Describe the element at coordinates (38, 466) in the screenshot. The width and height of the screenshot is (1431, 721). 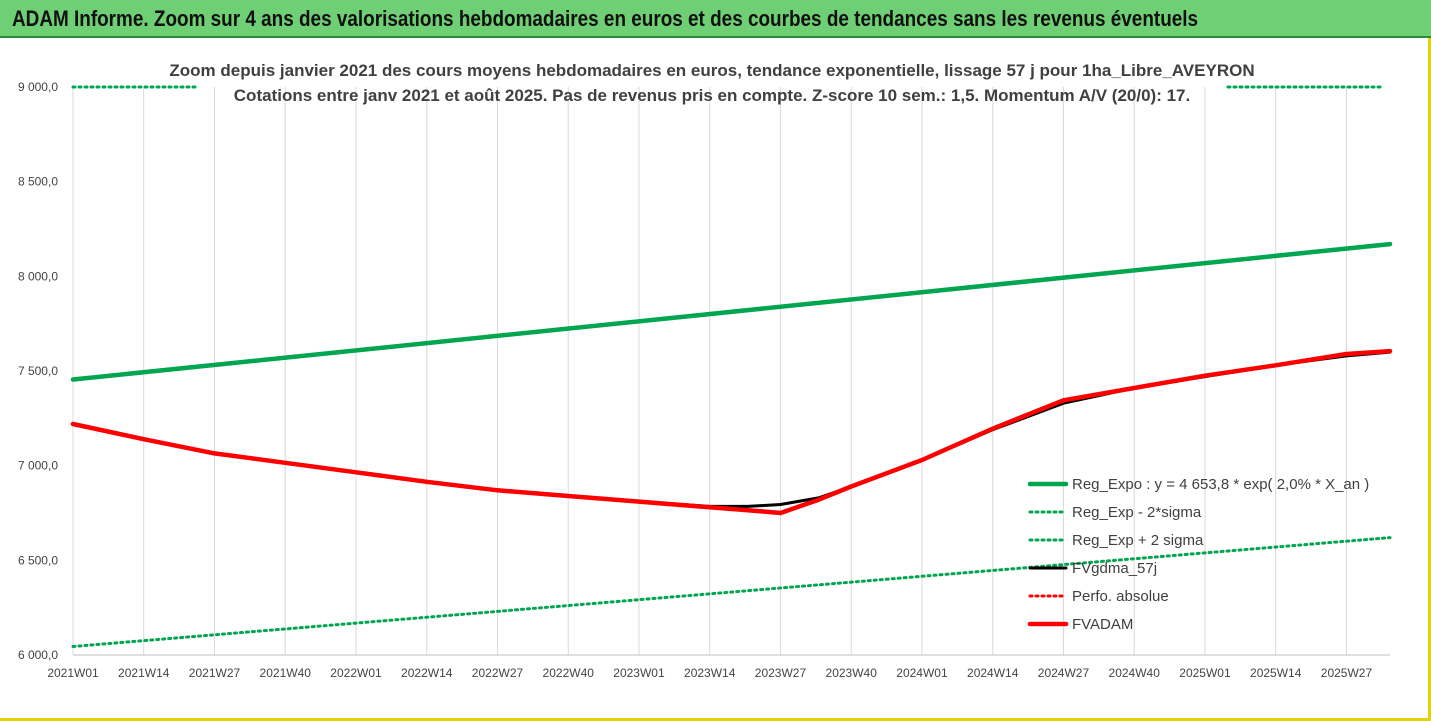
I see `y-tick-label: 7 000,0` at that location.